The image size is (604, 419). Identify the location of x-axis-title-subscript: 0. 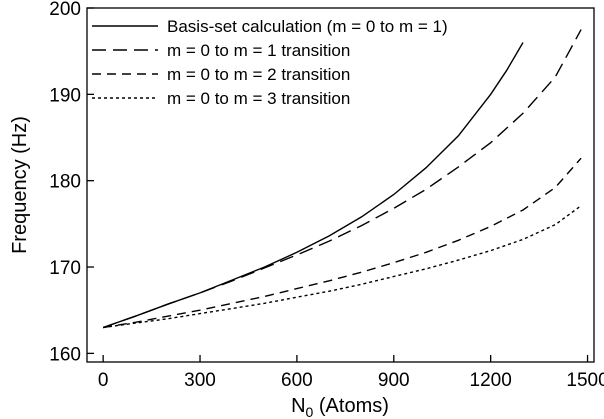
(310, 411).